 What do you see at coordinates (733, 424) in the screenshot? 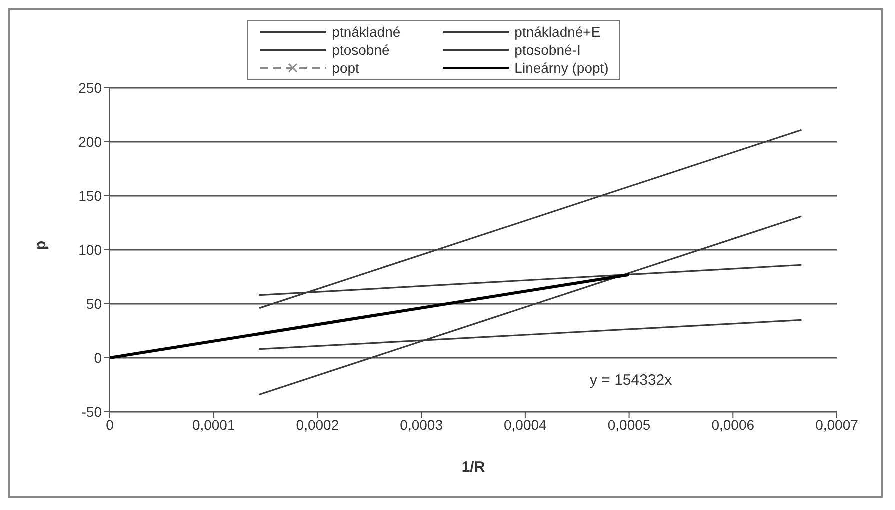
I see `x-tick-label: 0,0006` at bounding box center [733, 424].